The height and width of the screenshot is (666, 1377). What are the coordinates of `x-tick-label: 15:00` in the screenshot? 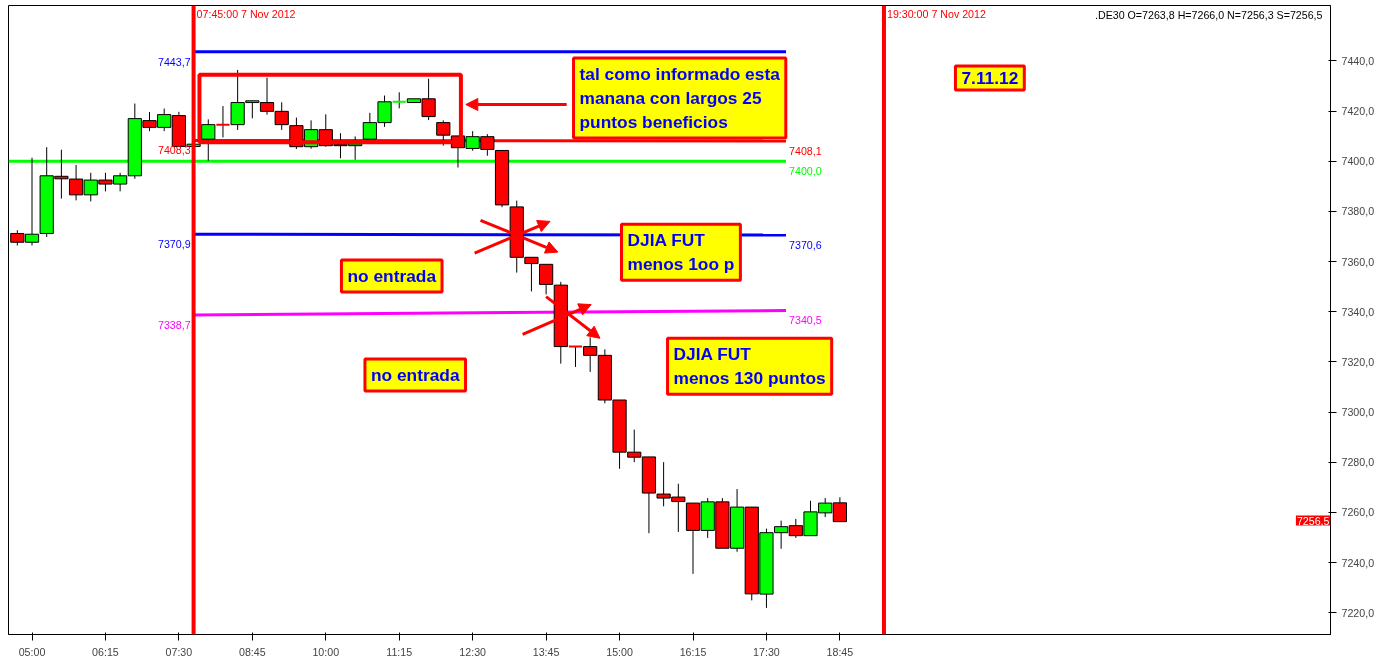 It's located at (619, 651).